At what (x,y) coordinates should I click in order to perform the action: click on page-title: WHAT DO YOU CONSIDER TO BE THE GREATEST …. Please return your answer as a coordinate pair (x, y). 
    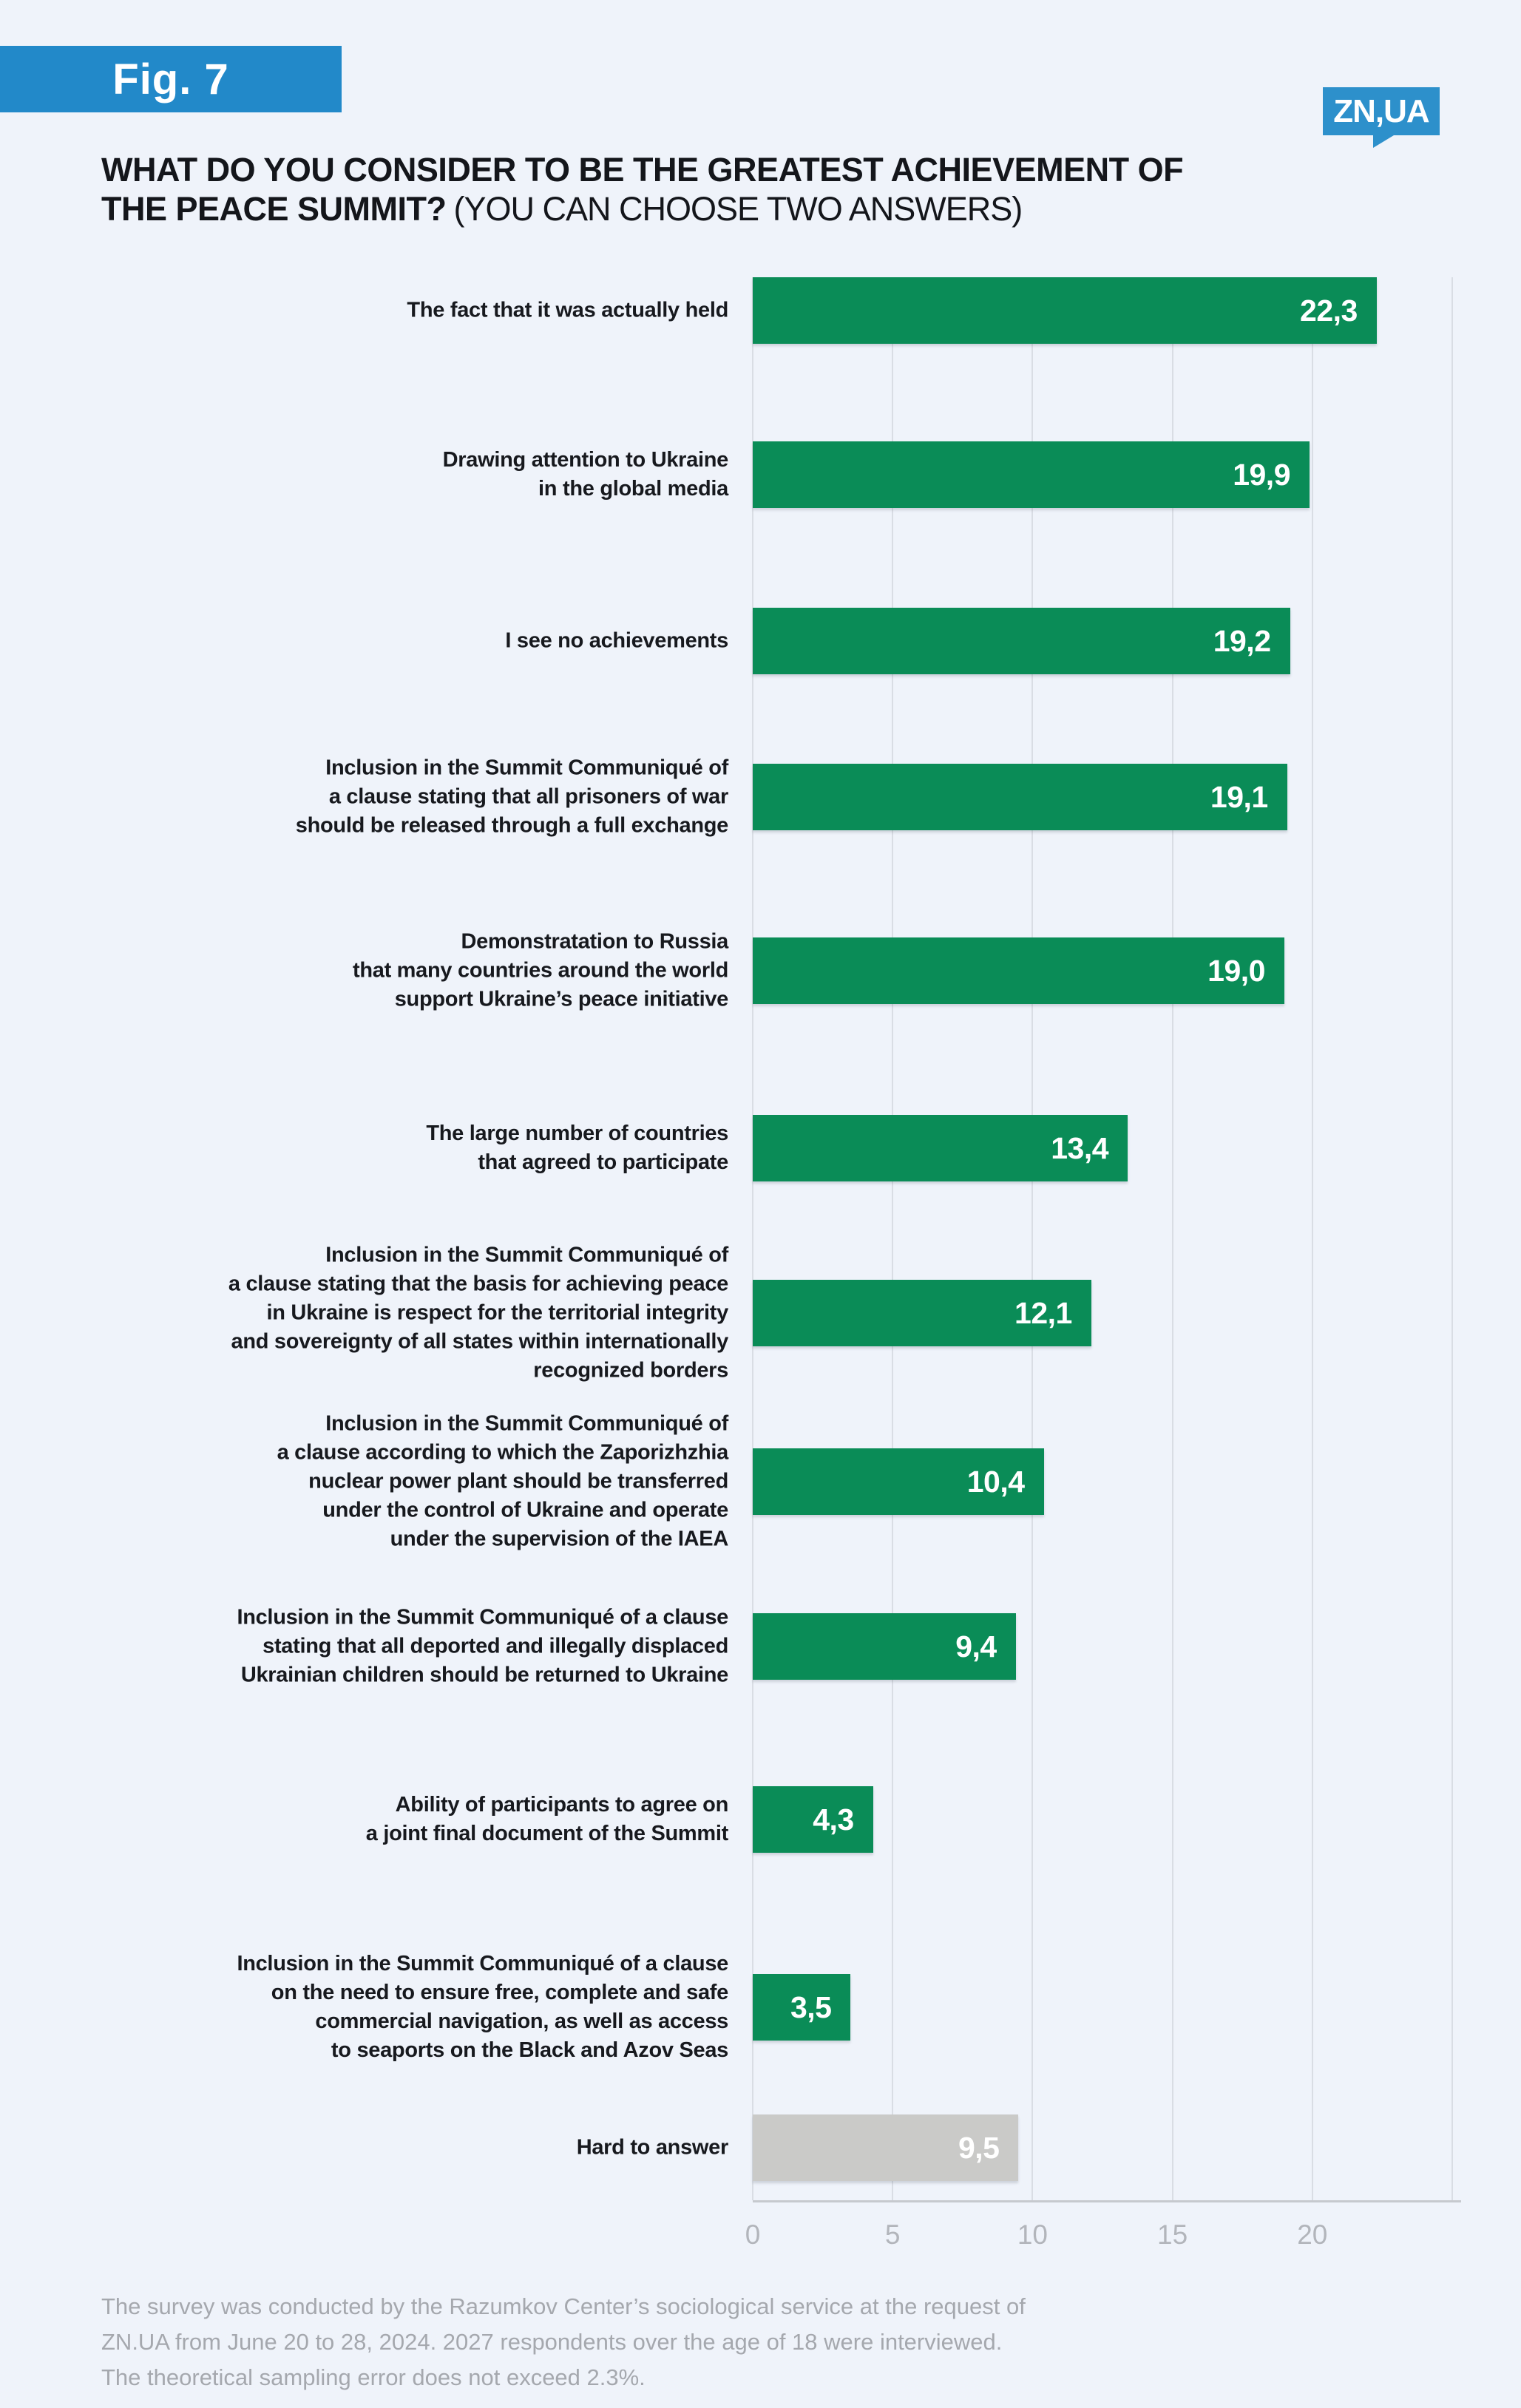
    Looking at the image, I should click on (693, 189).